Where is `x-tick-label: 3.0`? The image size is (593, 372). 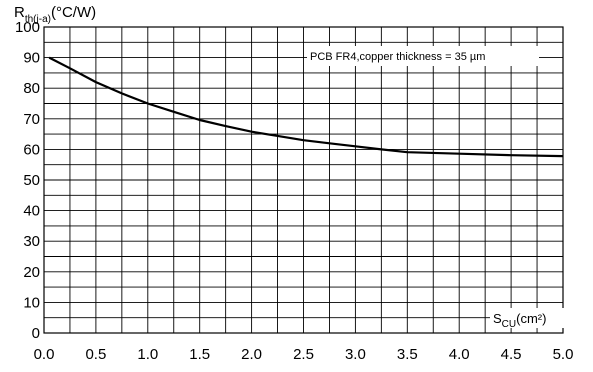 x-tick-label: 3.0 is located at coordinates (355, 354).